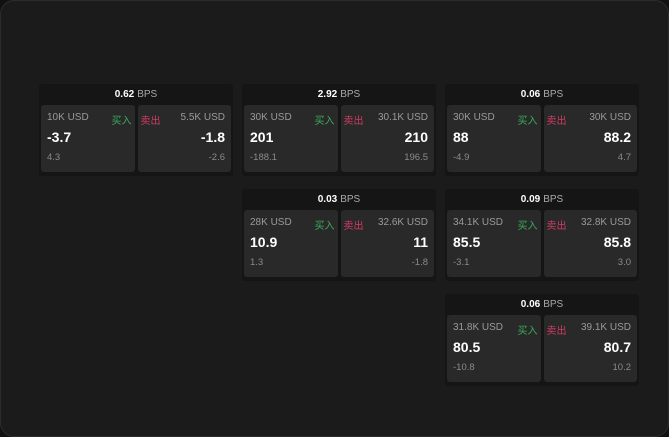  Describe the element at coordinates (617, 242) in the screenshot. I see `ask-price: 85.8` at that location.